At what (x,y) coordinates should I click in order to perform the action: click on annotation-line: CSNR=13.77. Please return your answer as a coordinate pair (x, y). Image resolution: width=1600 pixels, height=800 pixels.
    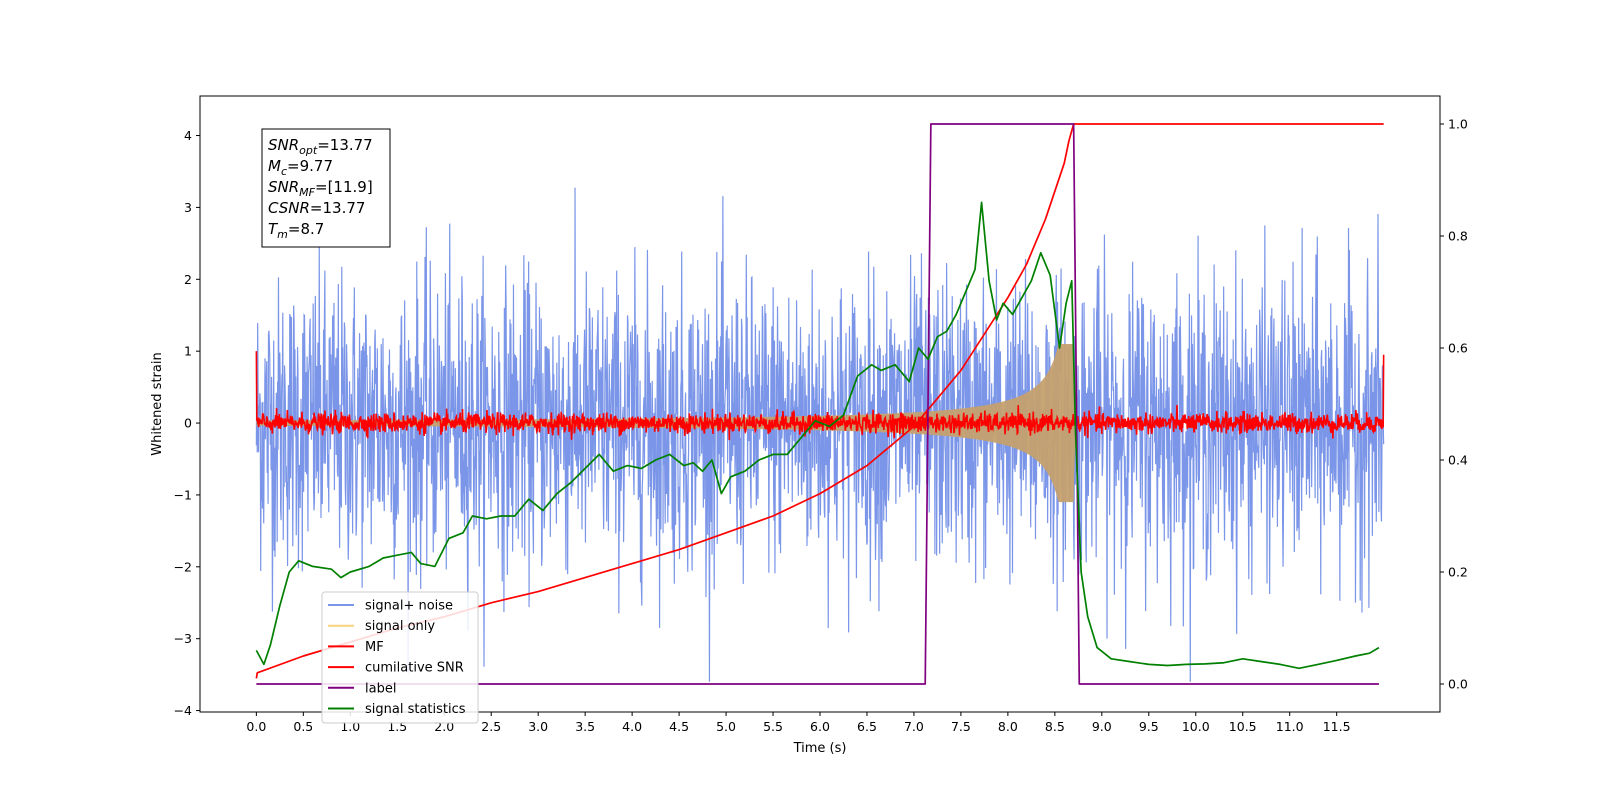
    Looking at the image, I should click on (316, 208).